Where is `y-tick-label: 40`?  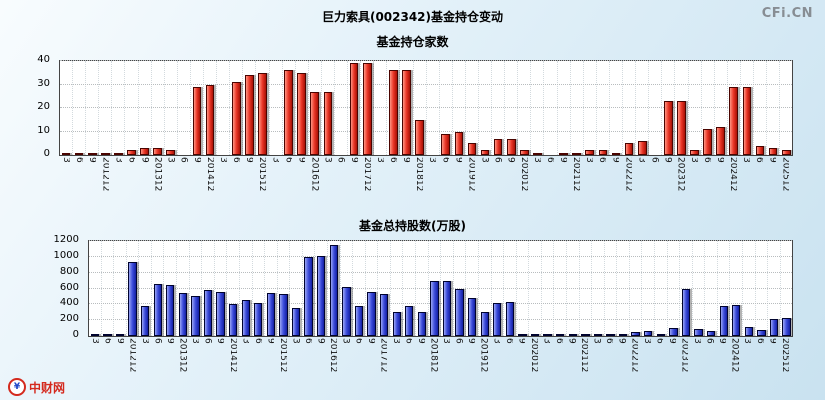
y-tick-label: 40 is located at coordinates (43, 59).